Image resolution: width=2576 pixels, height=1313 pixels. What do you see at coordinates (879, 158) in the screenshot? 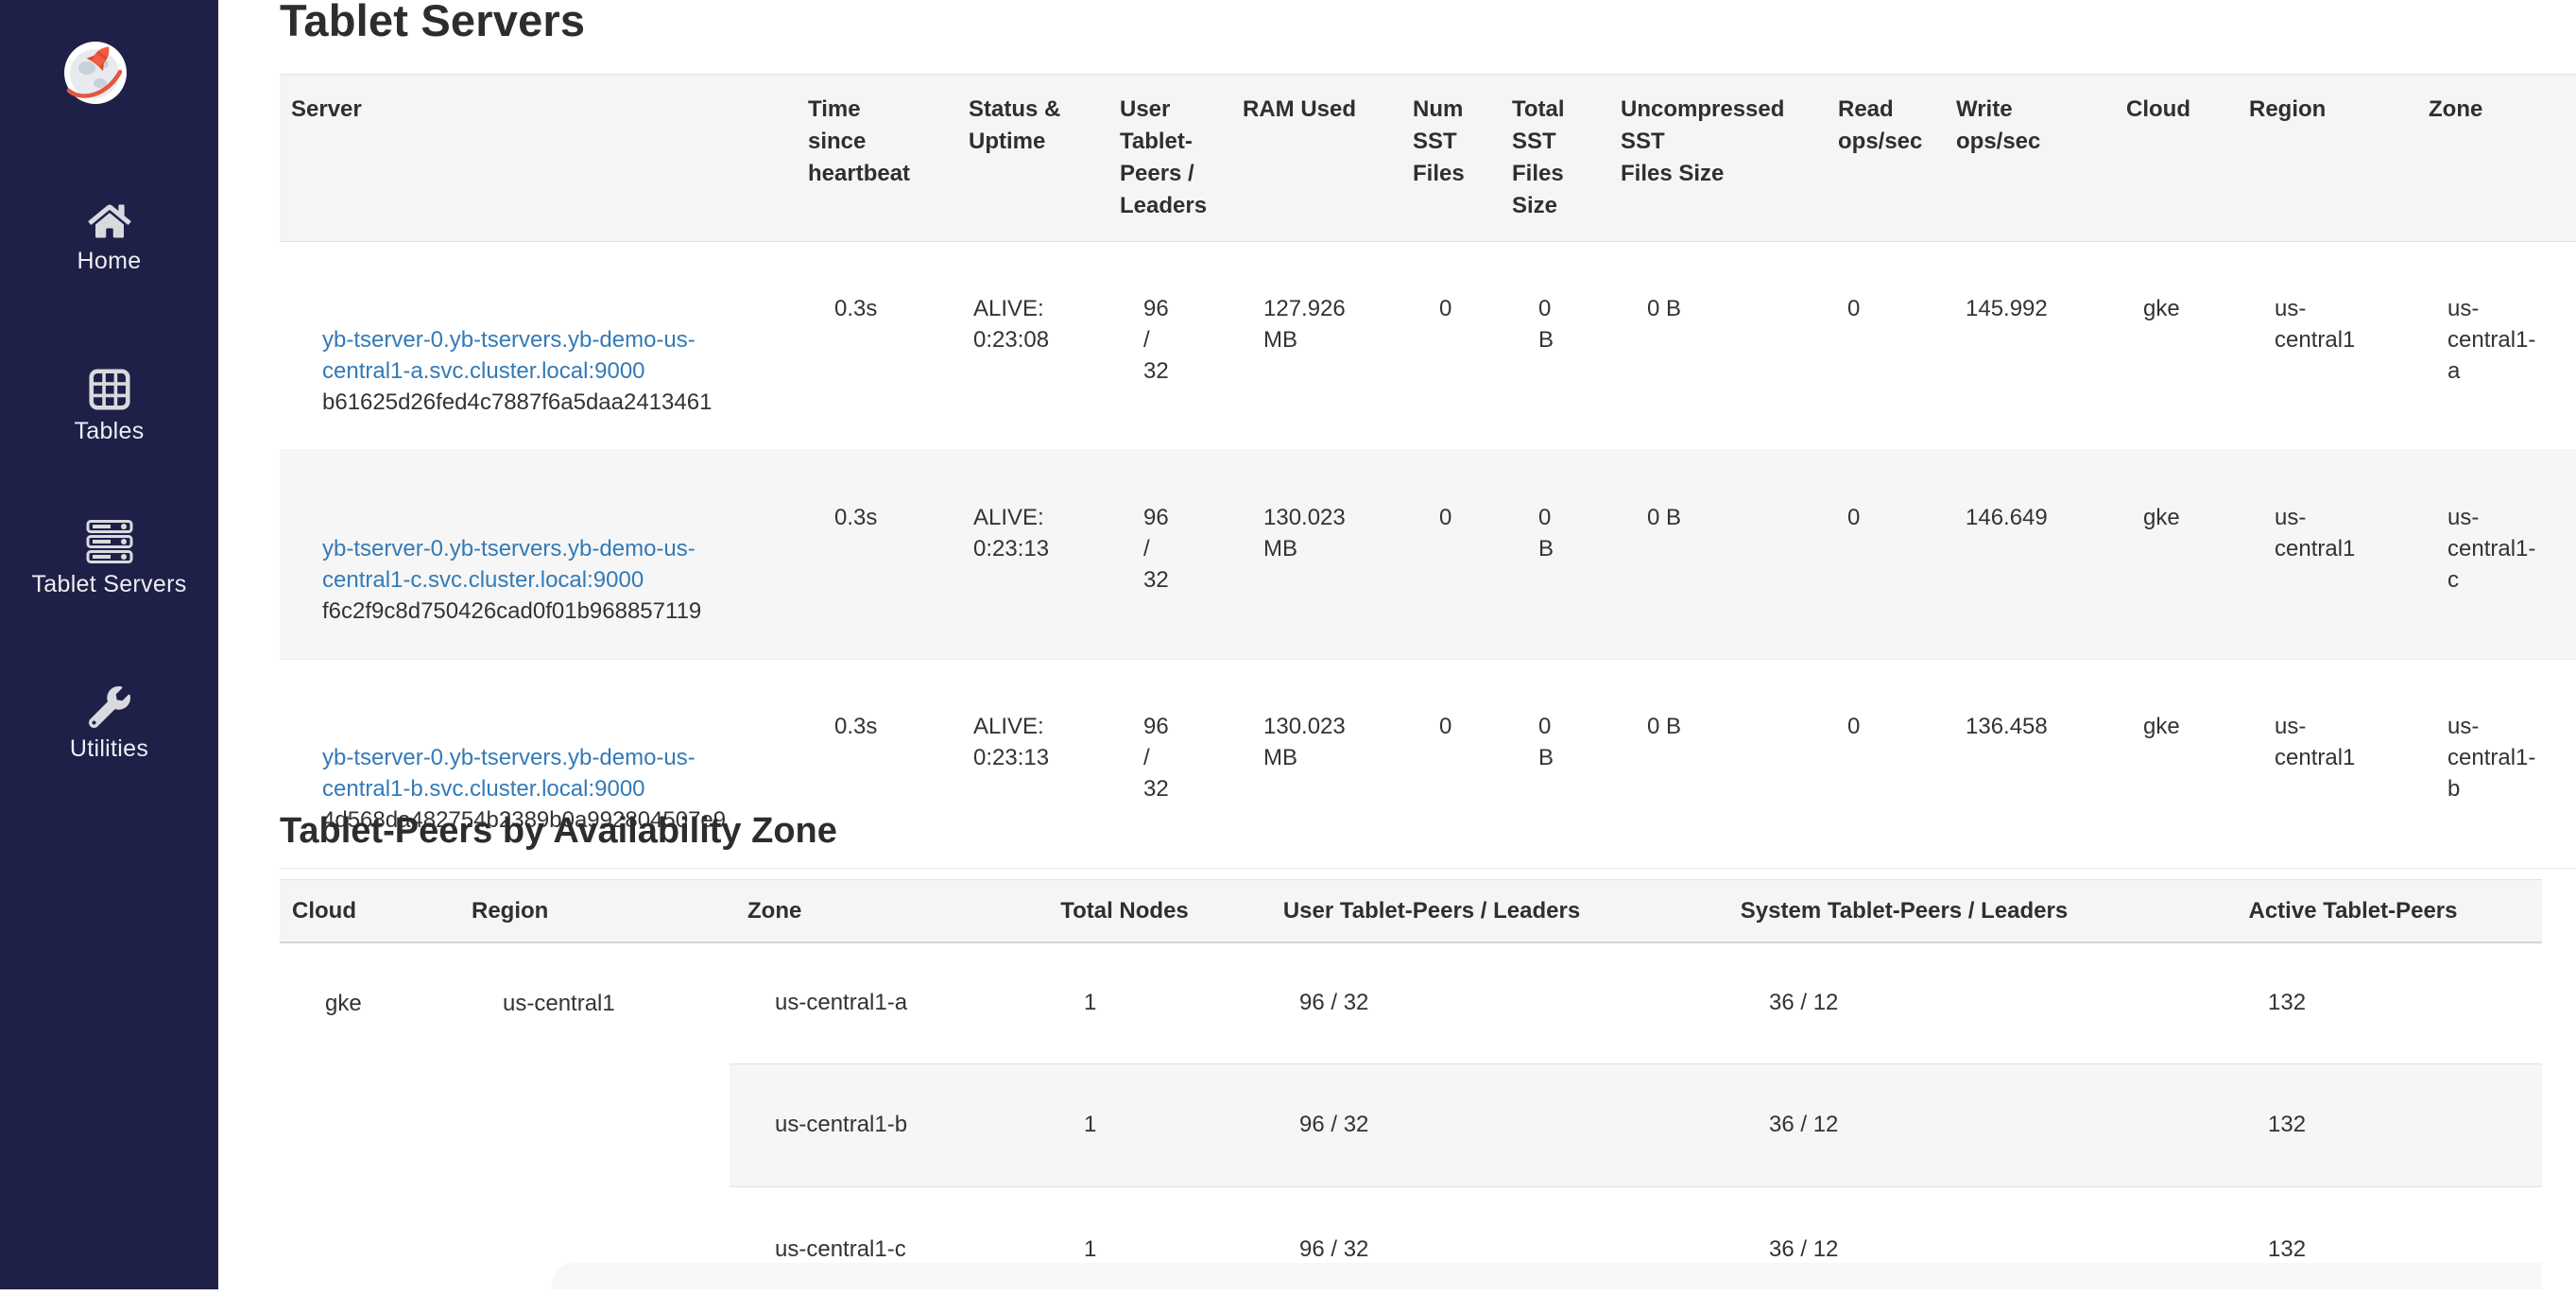
I see `col-header-time-since-heartbeat: Time since heartbeat` at bounding box center [879, 158].